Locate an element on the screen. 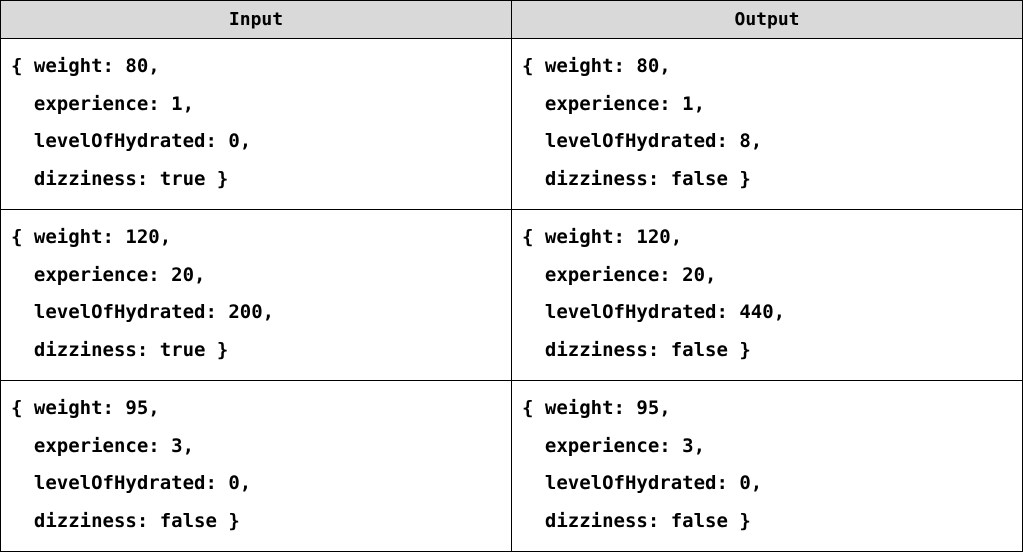  header-output: Output is located at coordinates (767, 19).